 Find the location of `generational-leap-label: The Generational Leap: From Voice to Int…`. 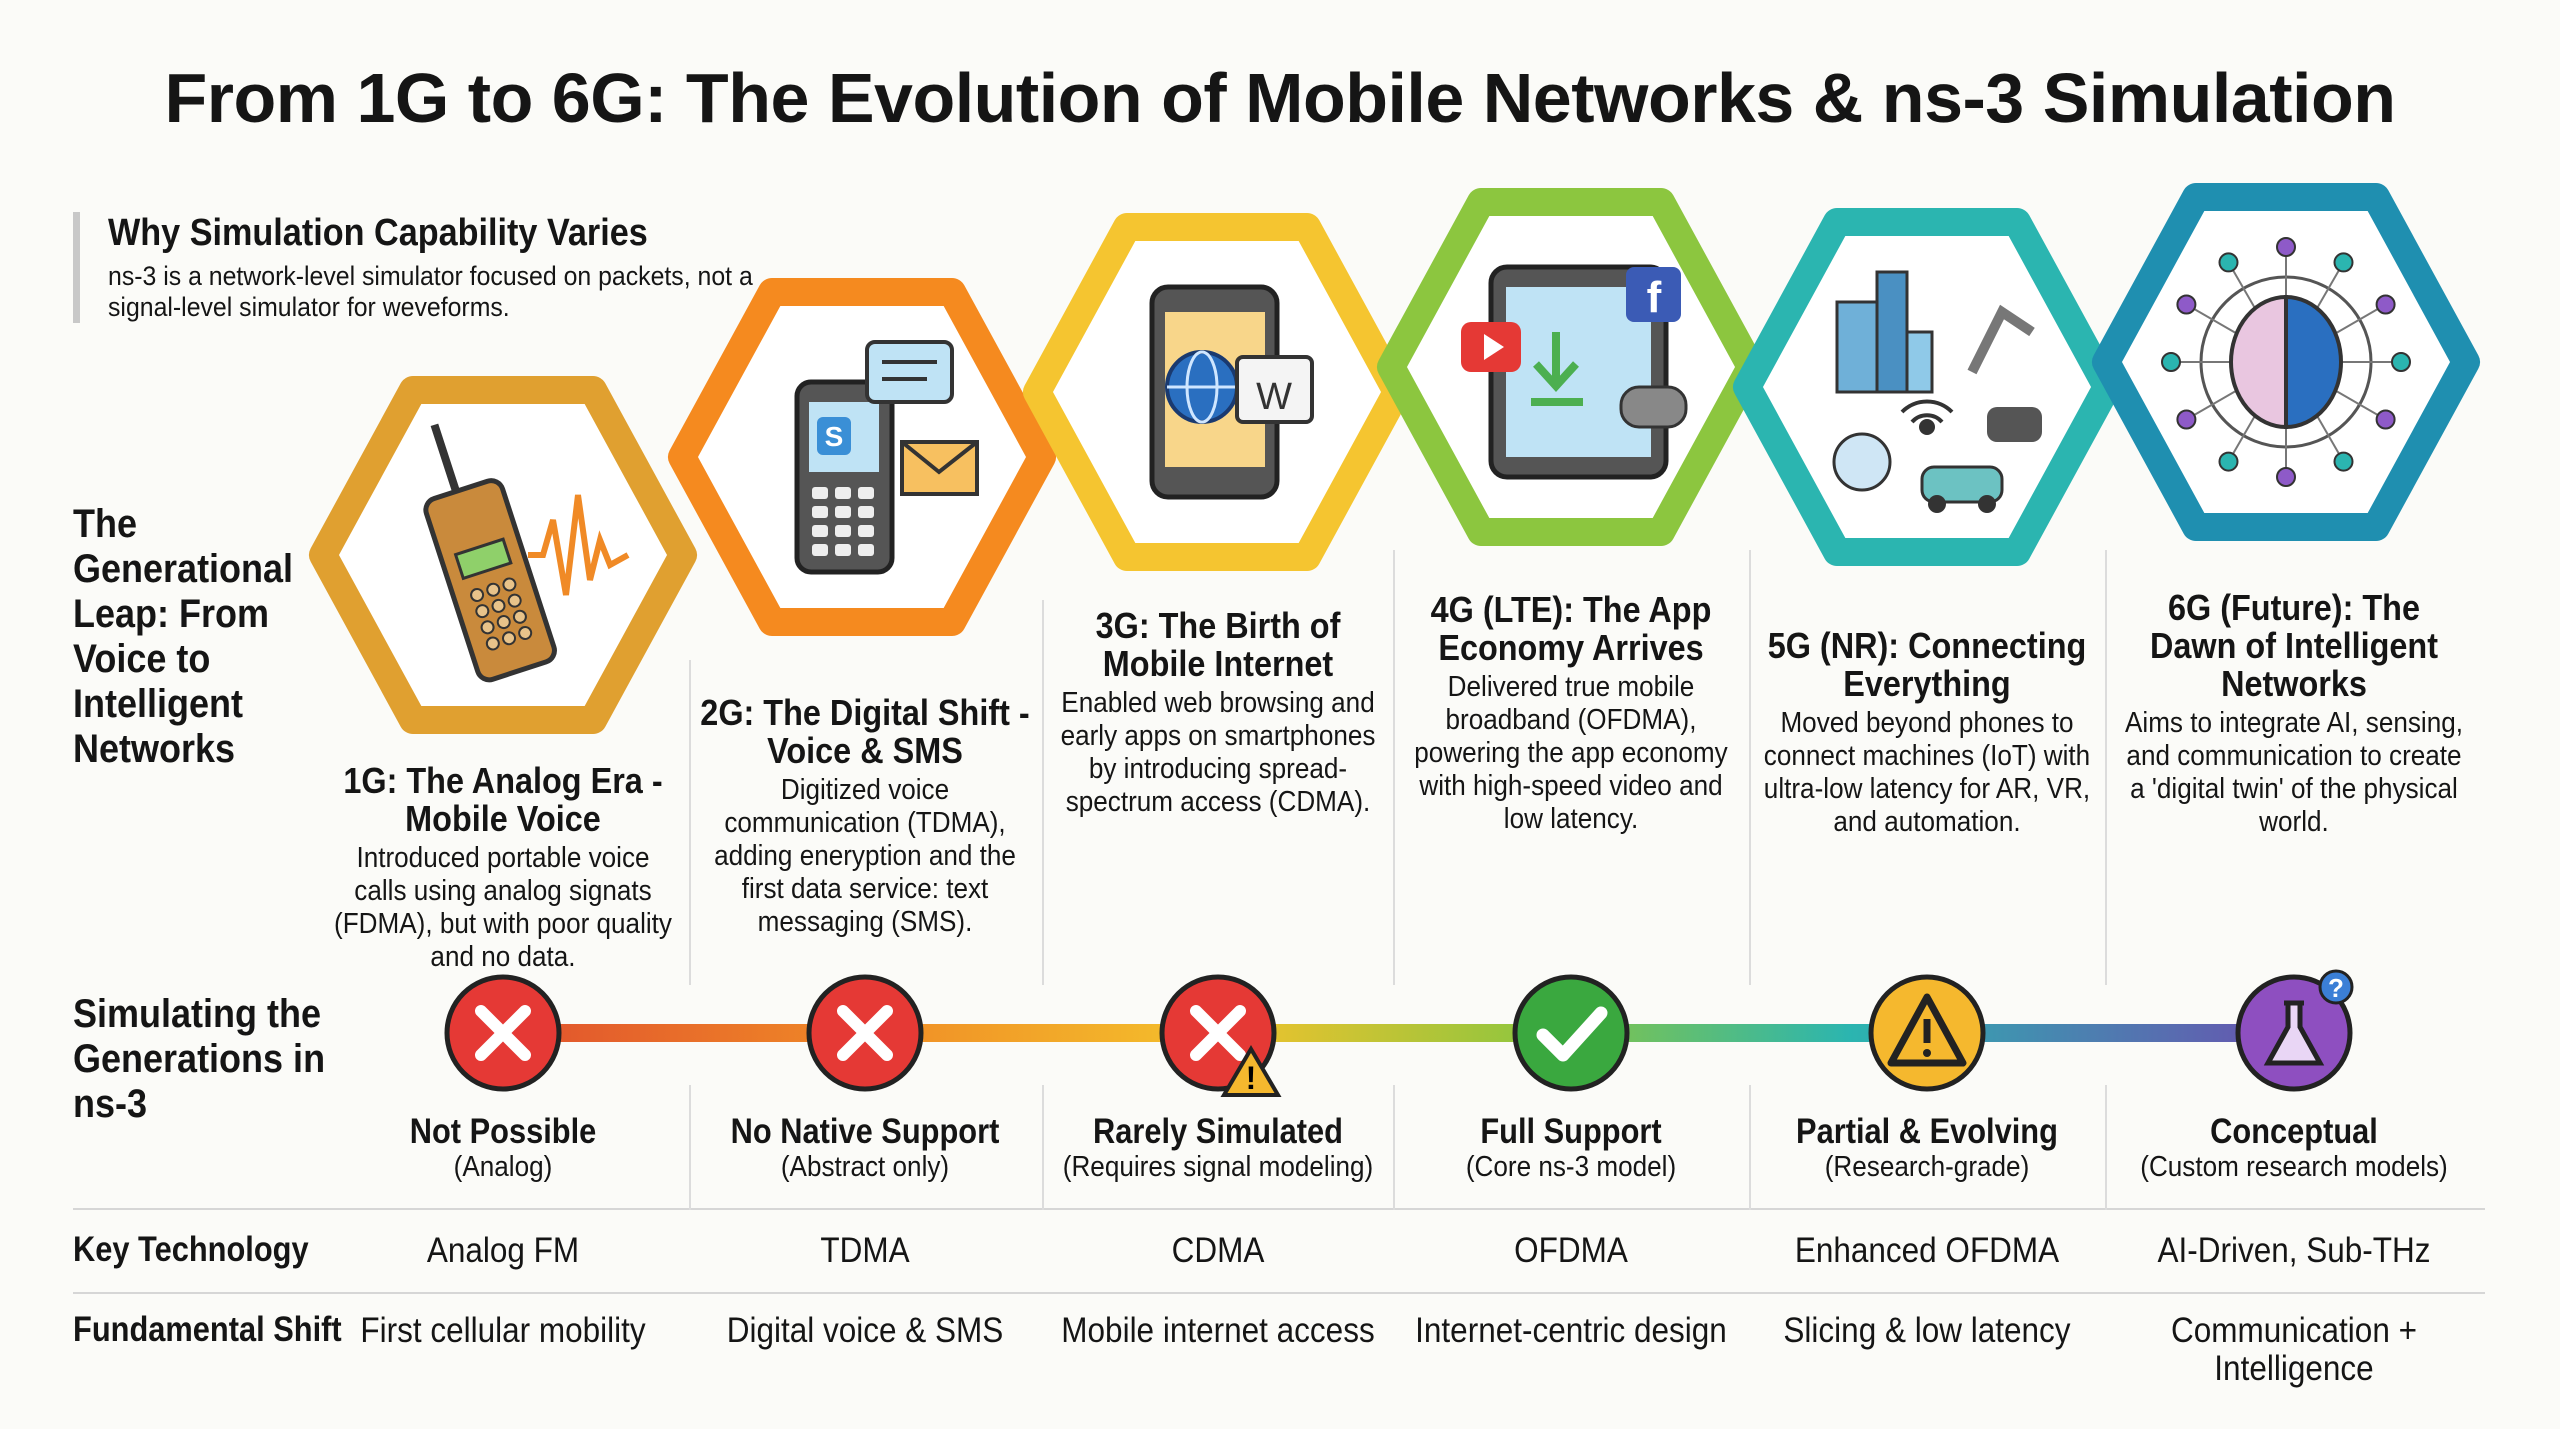

generational-leap-label: The Generational Leap: From Voice to Int… is located at coordinates (183, 636).